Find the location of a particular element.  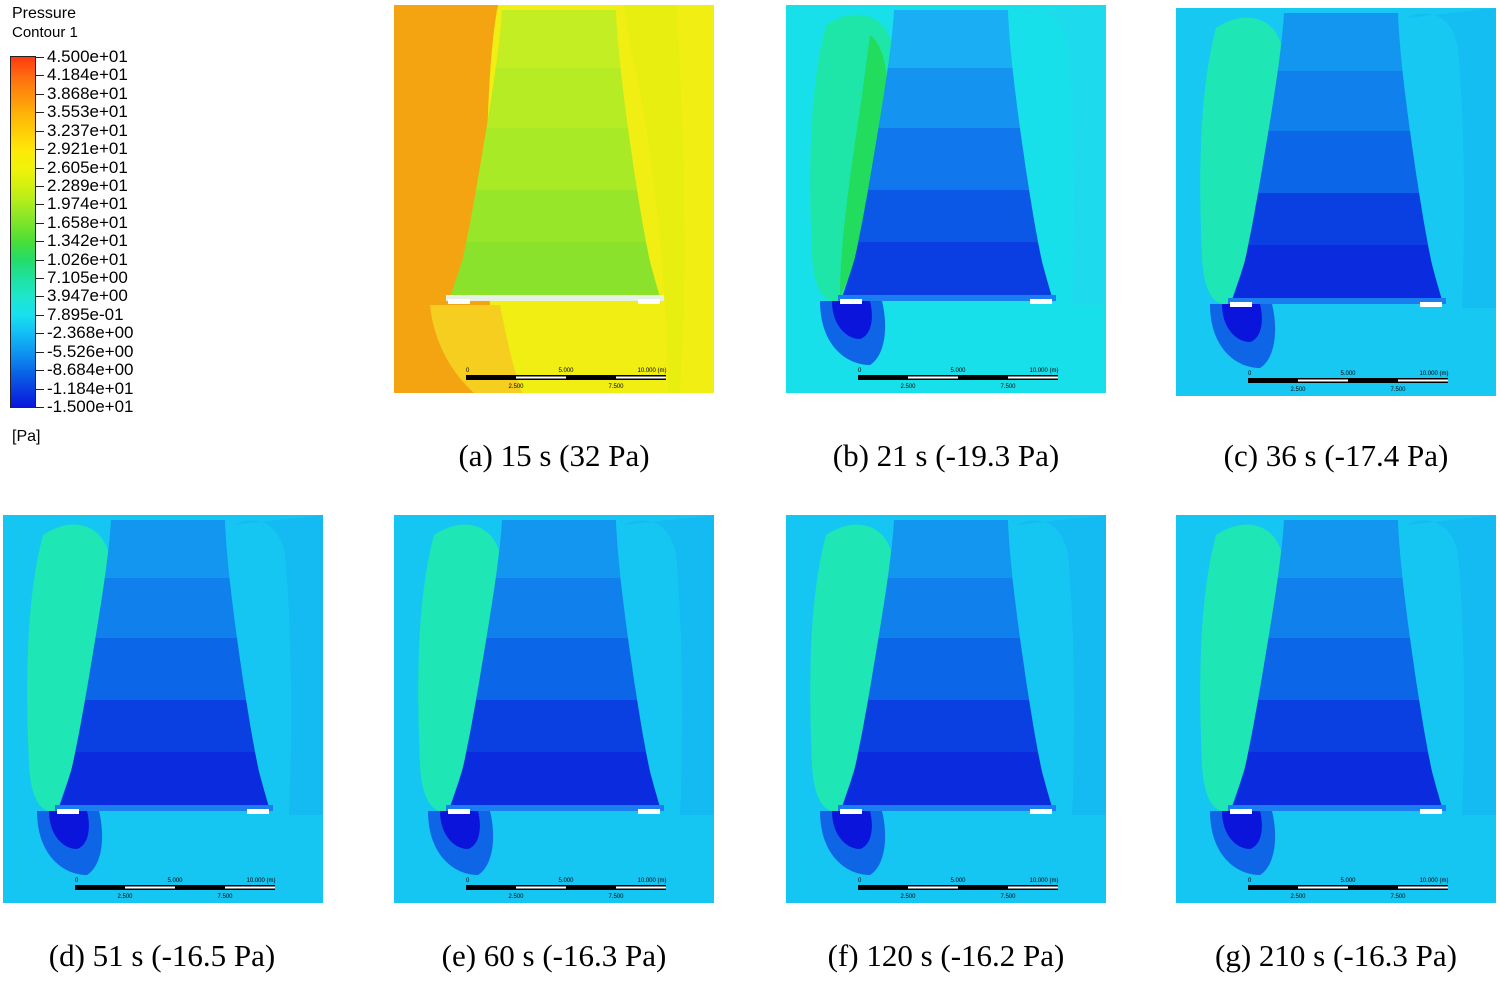

contour-panel-f: 0 5.000 10.000 (m) 2.500 7.500 is located at coordinates (946, 709).